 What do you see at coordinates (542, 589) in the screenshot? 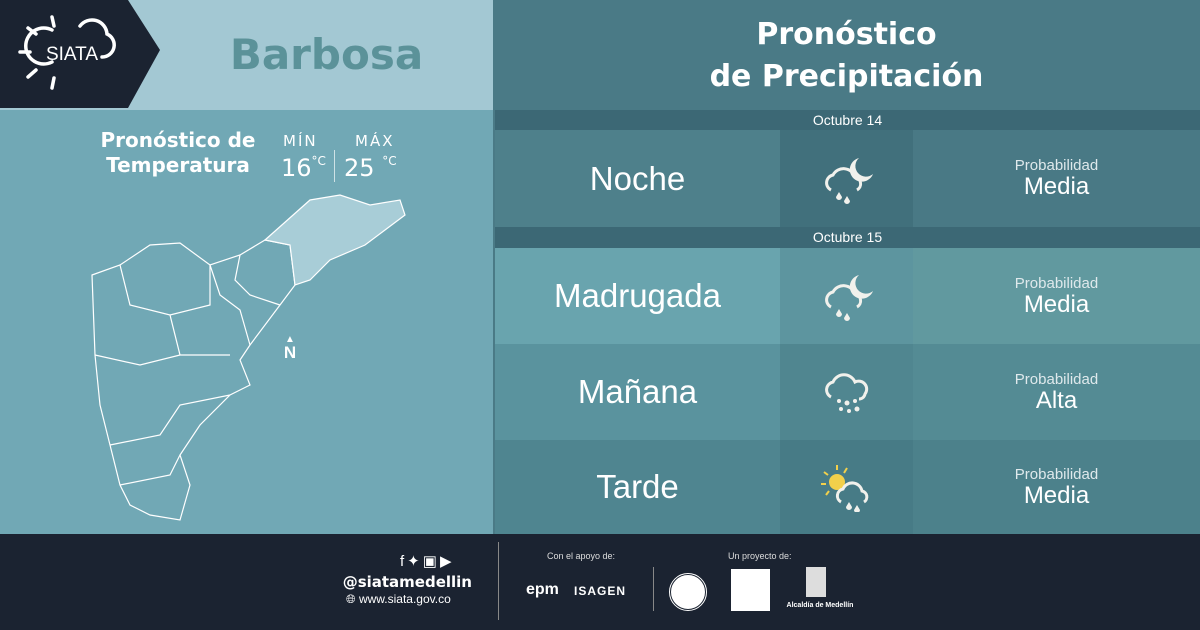
I see `epm-logo: epm` at bounding box center [542, 589].